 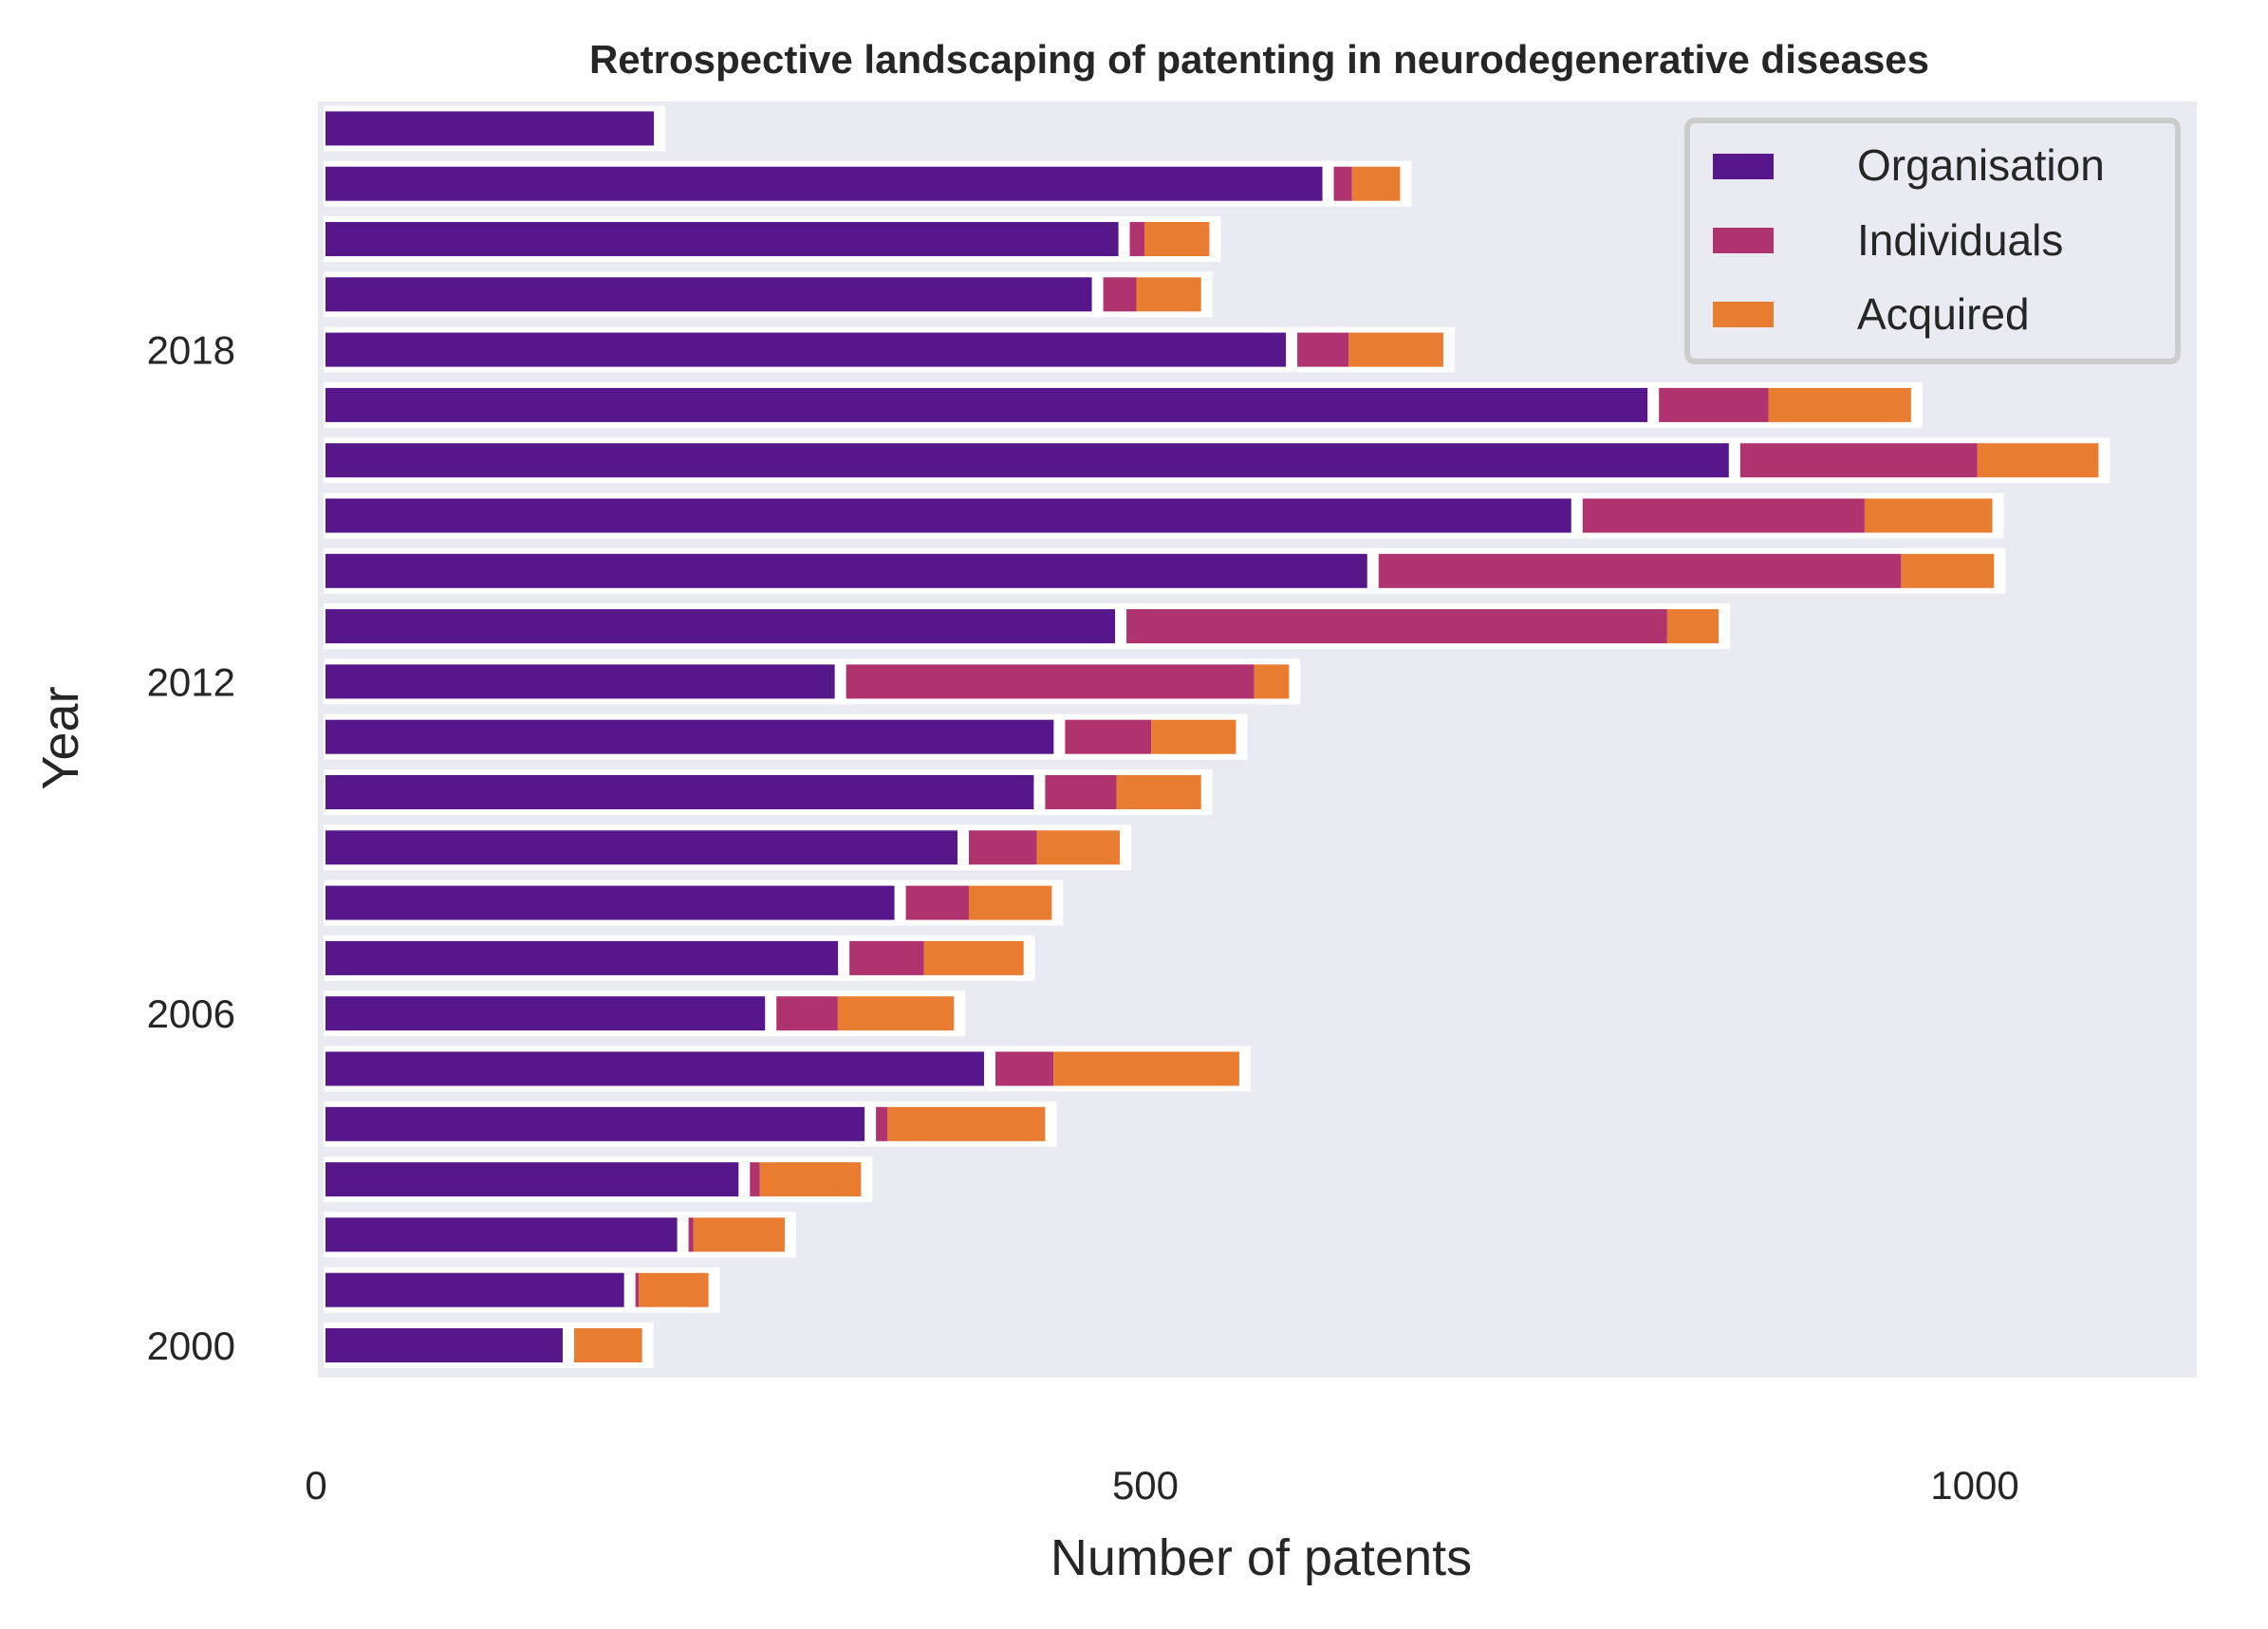 I want to click on bar-individuals-2005, so click(x=1024, y=1069).